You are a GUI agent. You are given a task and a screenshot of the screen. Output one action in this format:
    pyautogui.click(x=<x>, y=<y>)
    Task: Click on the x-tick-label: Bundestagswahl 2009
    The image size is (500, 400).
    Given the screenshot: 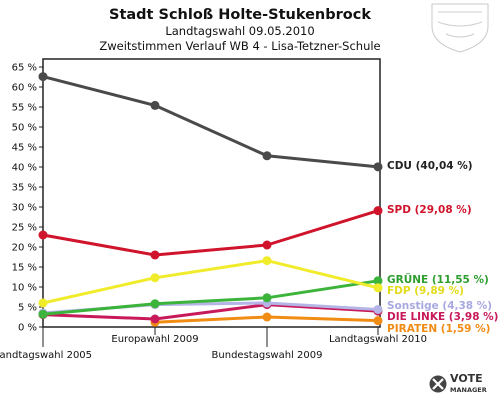 What is the action you would take?
    pyautogui.click(x=267, y=355)
    